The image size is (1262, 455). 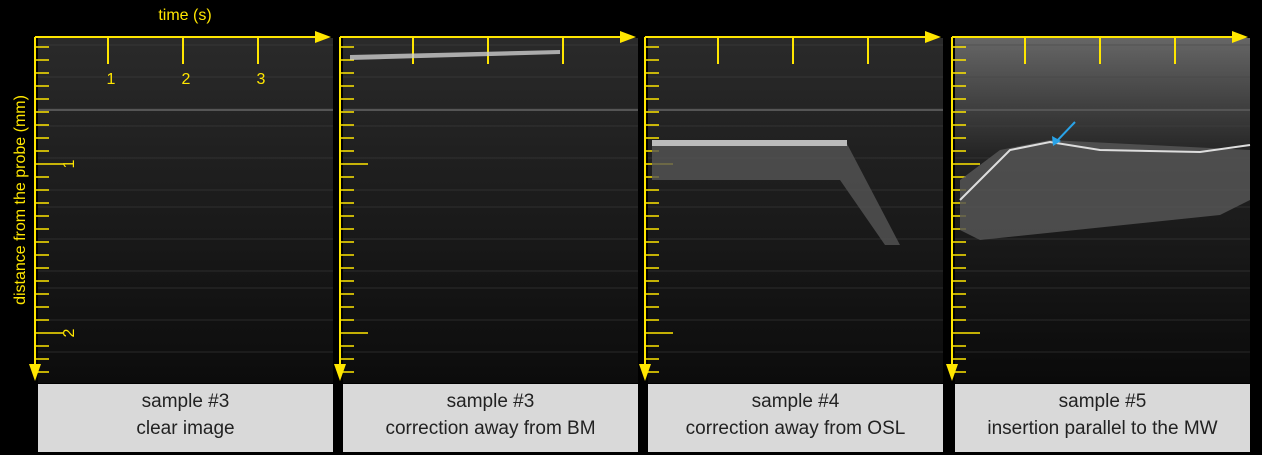 What do you see at coordinates (1065, 132) in the screenshot?
I see `arrow` at bounding box center [1065, 132].